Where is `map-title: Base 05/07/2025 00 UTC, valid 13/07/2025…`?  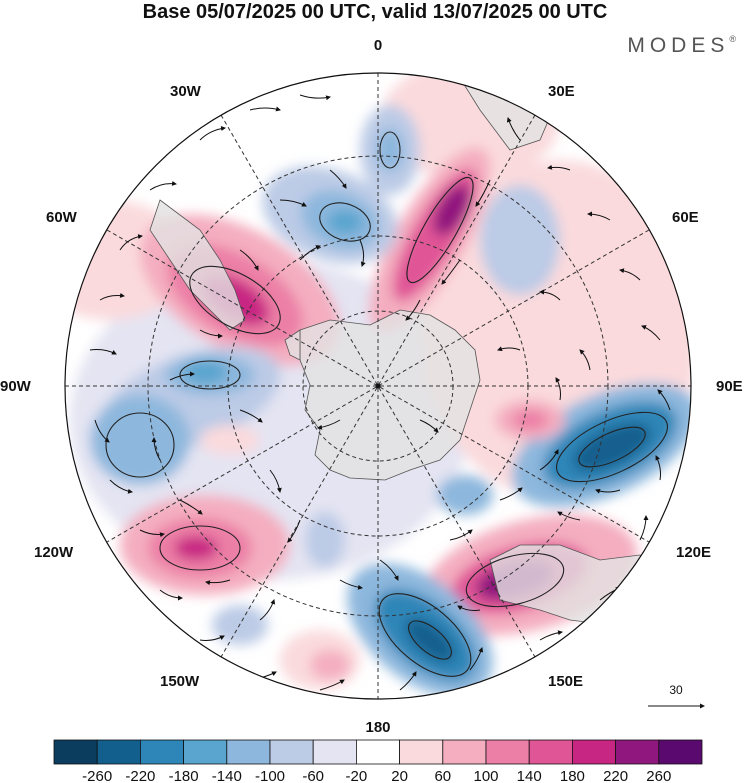 map-title: Base 05/07/2025 00 UTC, valid 13/07/2025… is located at coordinates (375, 12).